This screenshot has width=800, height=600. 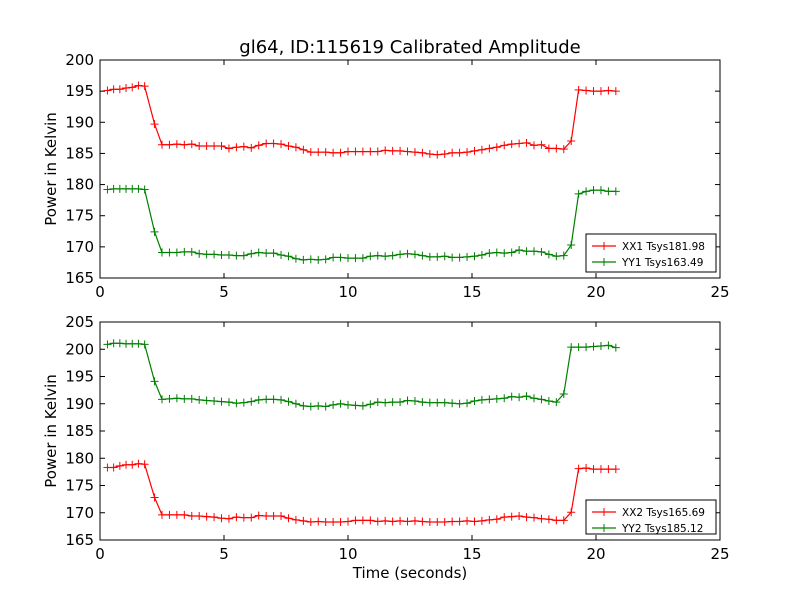 What do you see at coordinates (471, 292) in the screenshot?
I see `x-tick-label: 15` at bounding box center [471, 292].